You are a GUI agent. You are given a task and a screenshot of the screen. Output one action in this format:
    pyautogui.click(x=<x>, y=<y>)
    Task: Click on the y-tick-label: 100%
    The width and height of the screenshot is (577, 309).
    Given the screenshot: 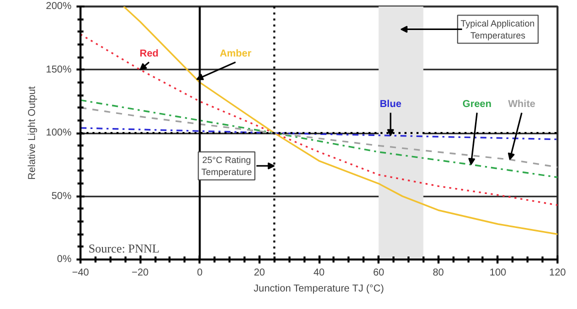 What is the action you would take?
    pyautogui.click(x=59, y=133)
    